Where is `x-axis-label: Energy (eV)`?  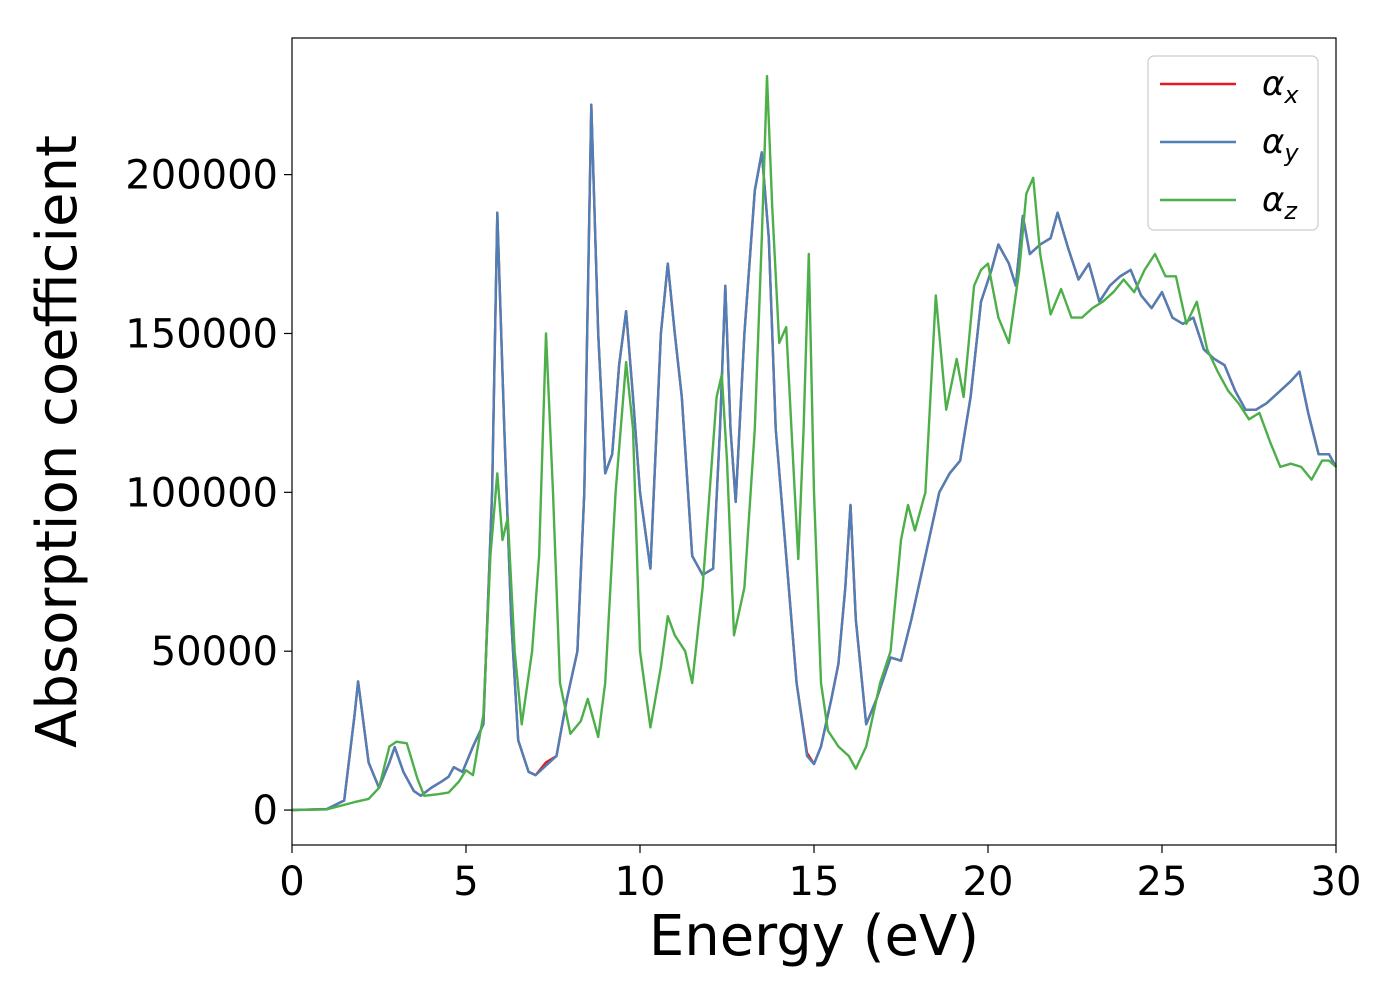
x-axis-label: Energy (eV) is located at coordinates (814, 936).